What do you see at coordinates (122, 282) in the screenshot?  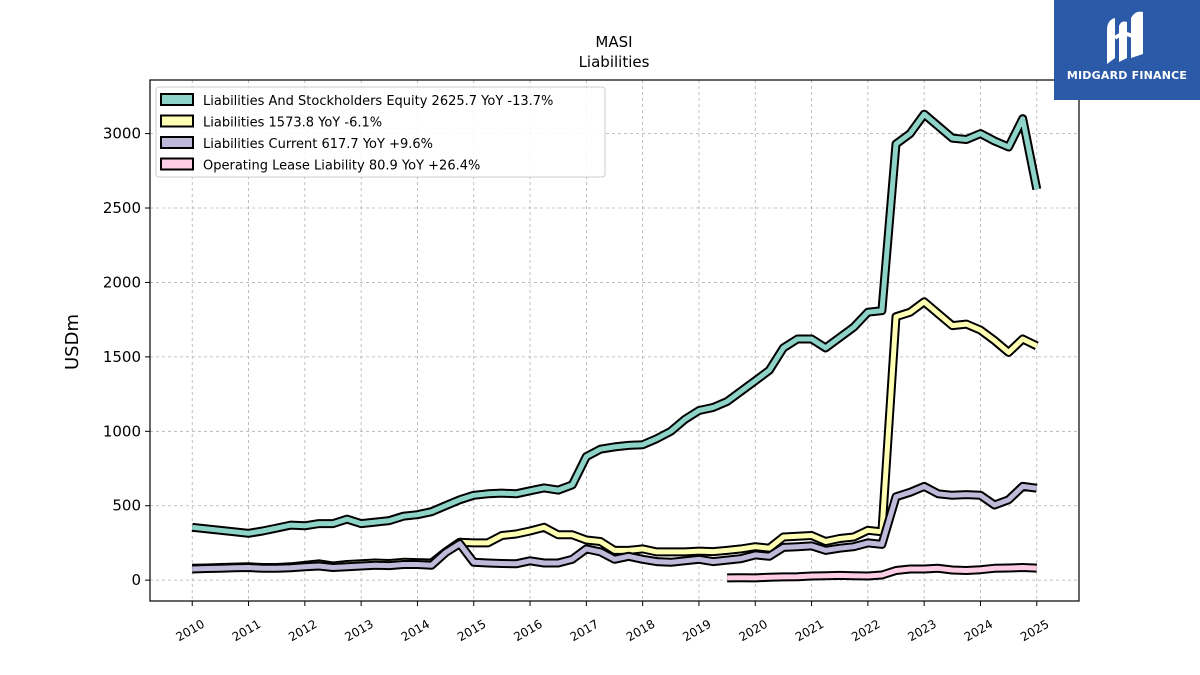 I see `y-tick-label: 2000` at bounding box center [122, 282].